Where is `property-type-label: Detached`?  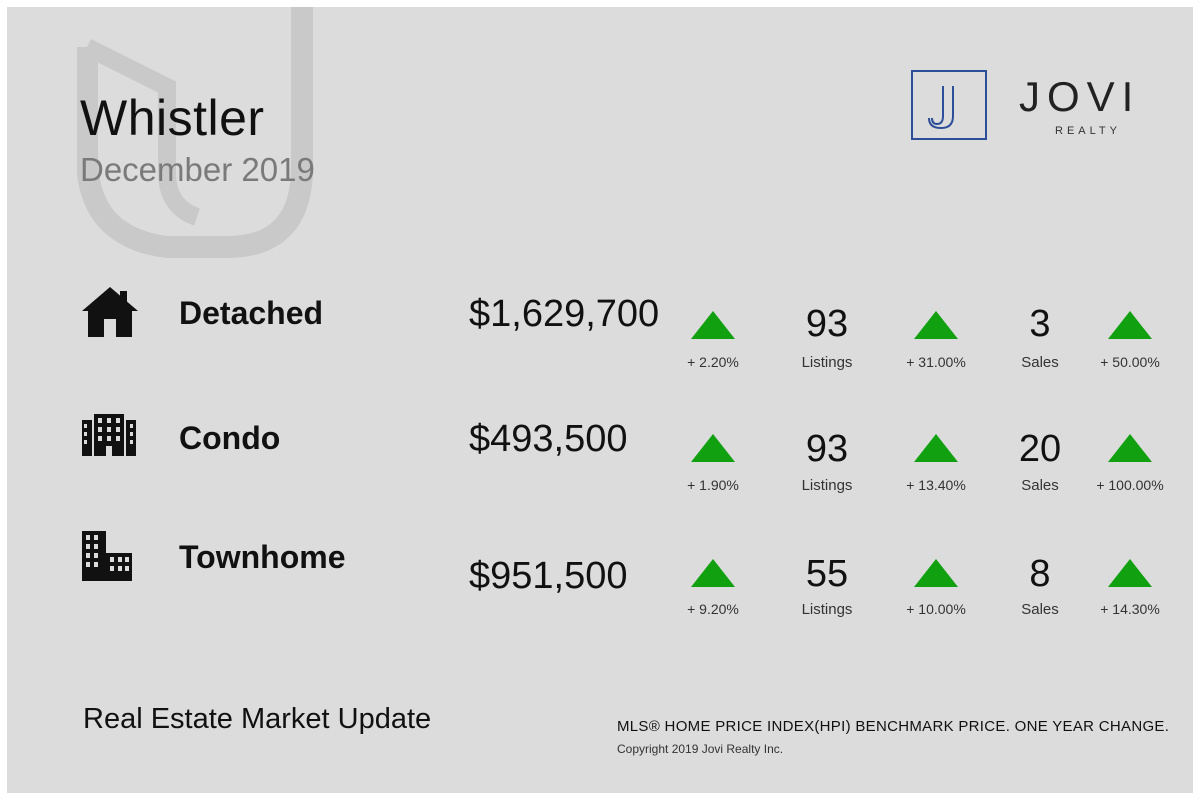
property-type-label: Detached is located at coordinates (251, 313).